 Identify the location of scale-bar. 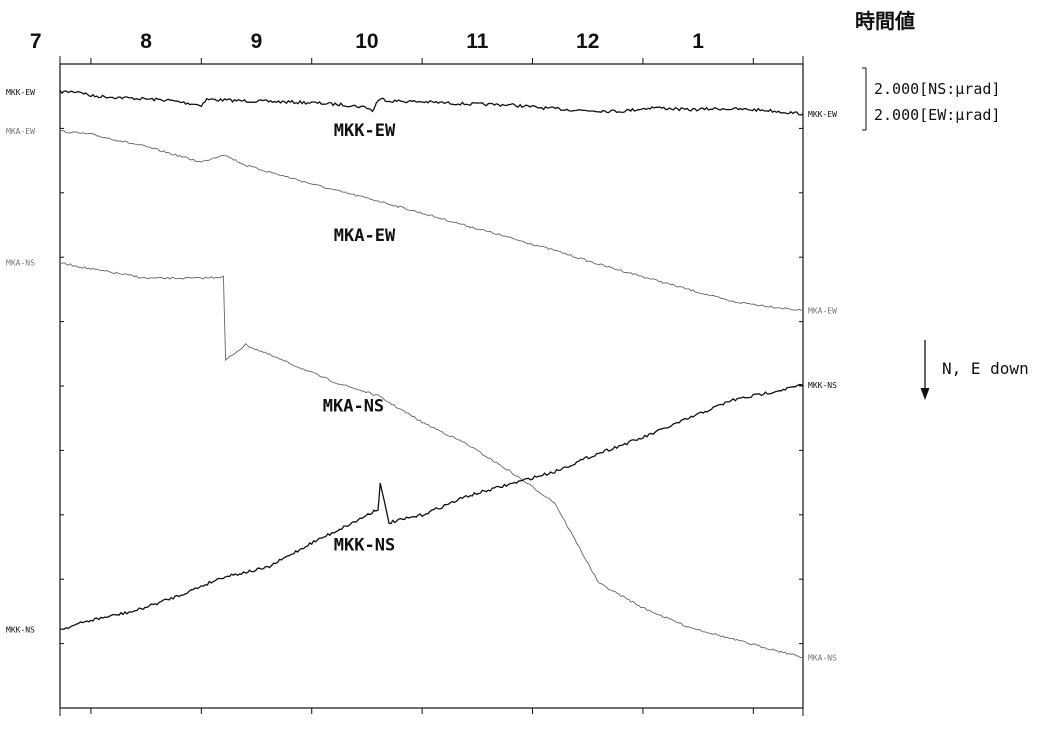
(864, 99).